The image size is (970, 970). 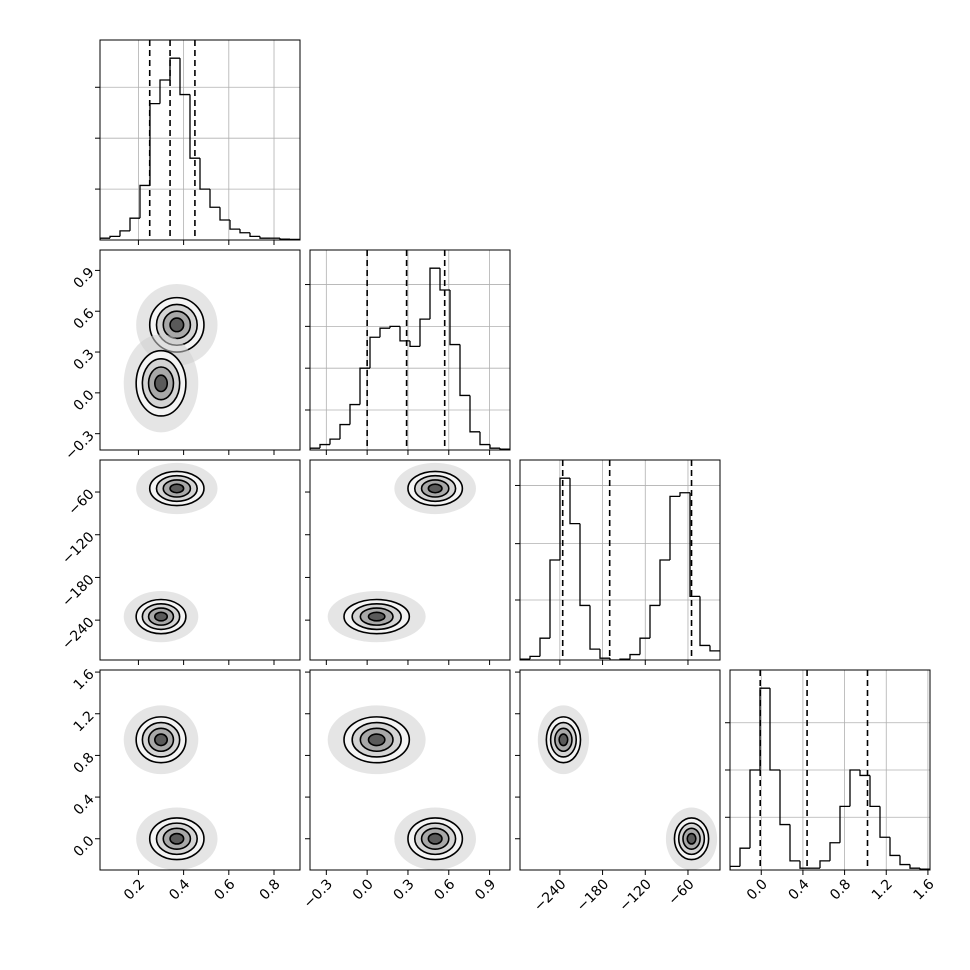 What do you see at coordinates (924, 889) in the screenshot?
I see `x-tick-label: 1.6` at bounding box center [924, 889].